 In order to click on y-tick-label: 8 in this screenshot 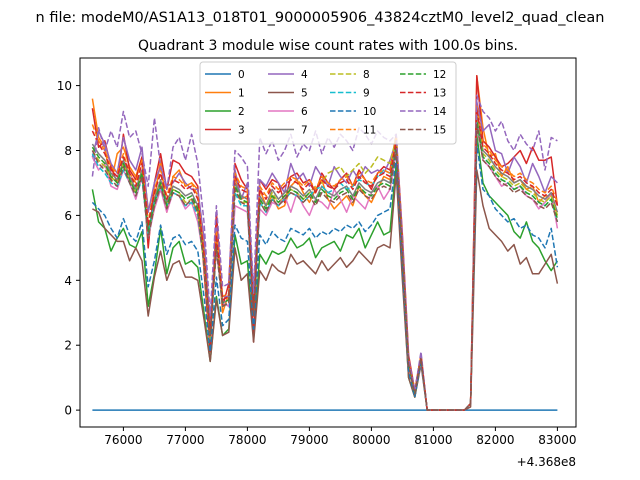, I will do `click(68, 151)`.